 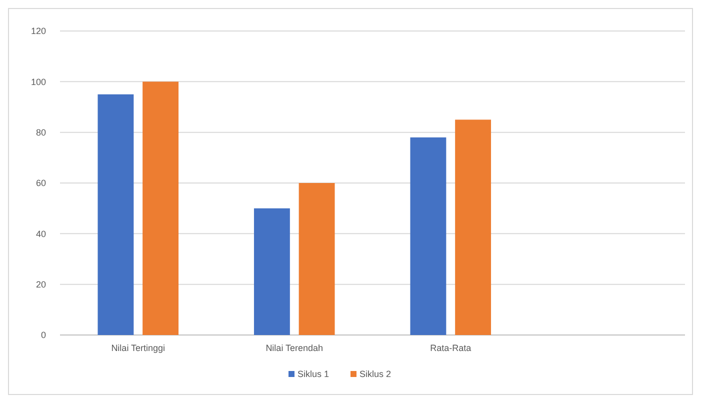 I want to click on y-tick-label: 80, so click(x=41, y=132).